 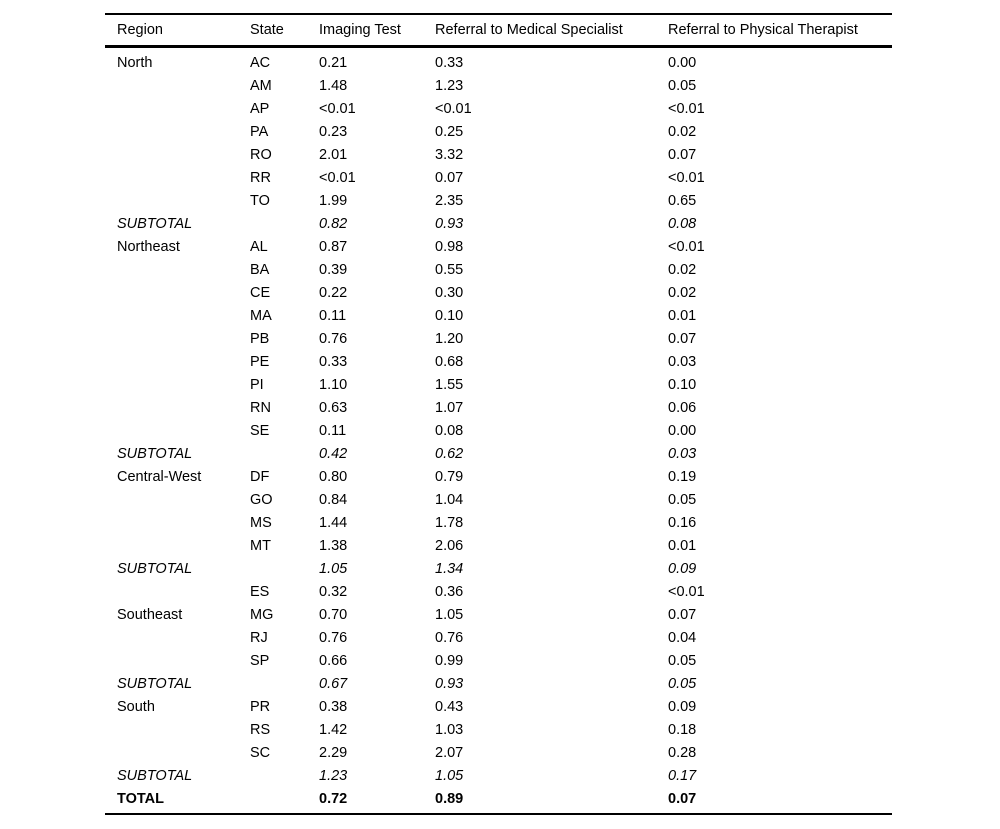 What do you see at coordinates (682, 729) in the screenshot?
I see `cell-referral-therapist: 0.18` at bounding box center [682, 729].